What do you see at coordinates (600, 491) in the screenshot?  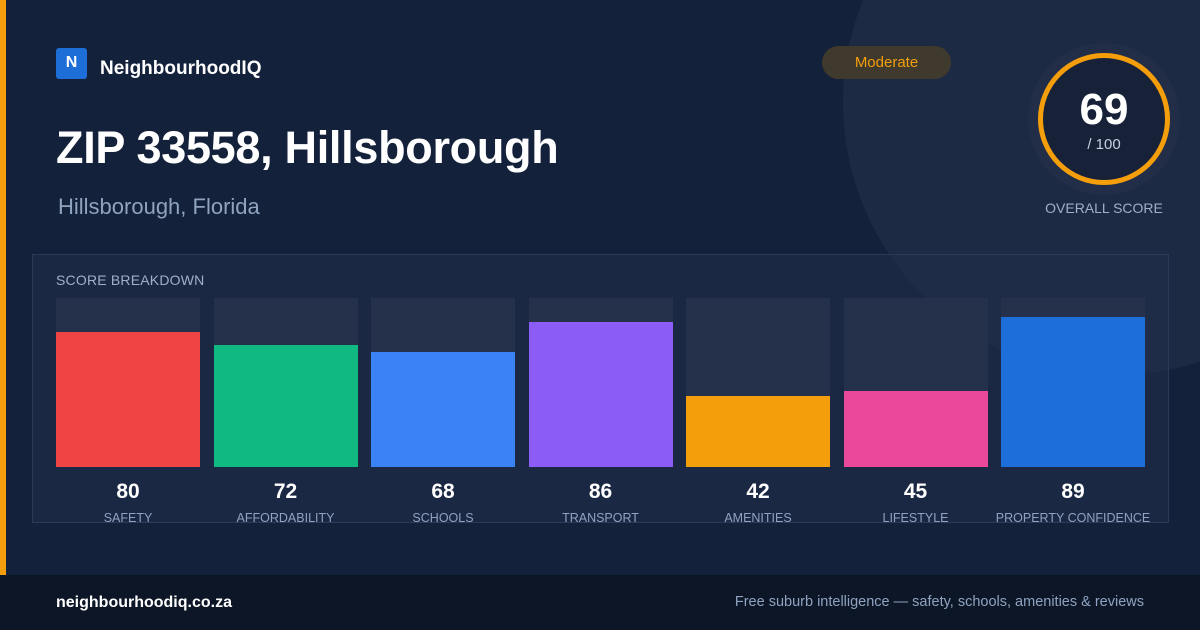 I see `bar-value: 86` at bounding box center [600, 491].